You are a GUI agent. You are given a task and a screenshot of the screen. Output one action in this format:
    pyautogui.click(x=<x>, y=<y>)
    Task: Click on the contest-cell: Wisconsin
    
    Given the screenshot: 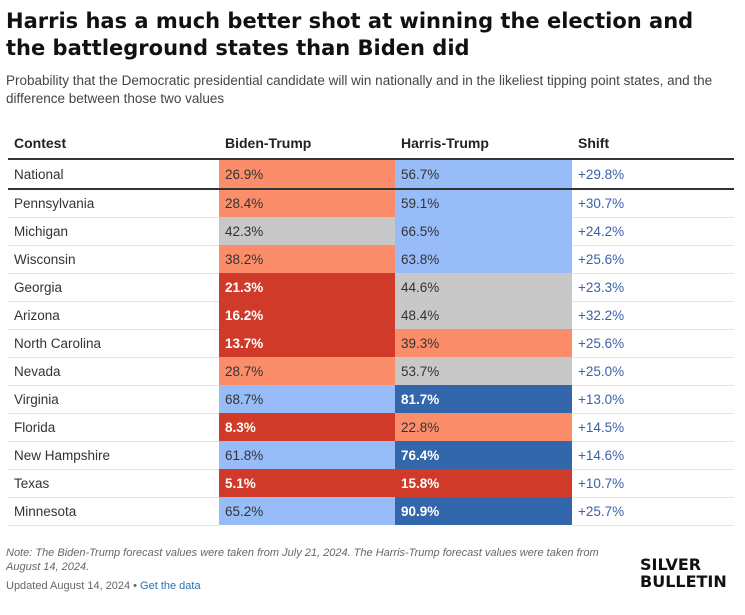 What is the action you would take?
    pyautogui.click(x=113, y=259)
    